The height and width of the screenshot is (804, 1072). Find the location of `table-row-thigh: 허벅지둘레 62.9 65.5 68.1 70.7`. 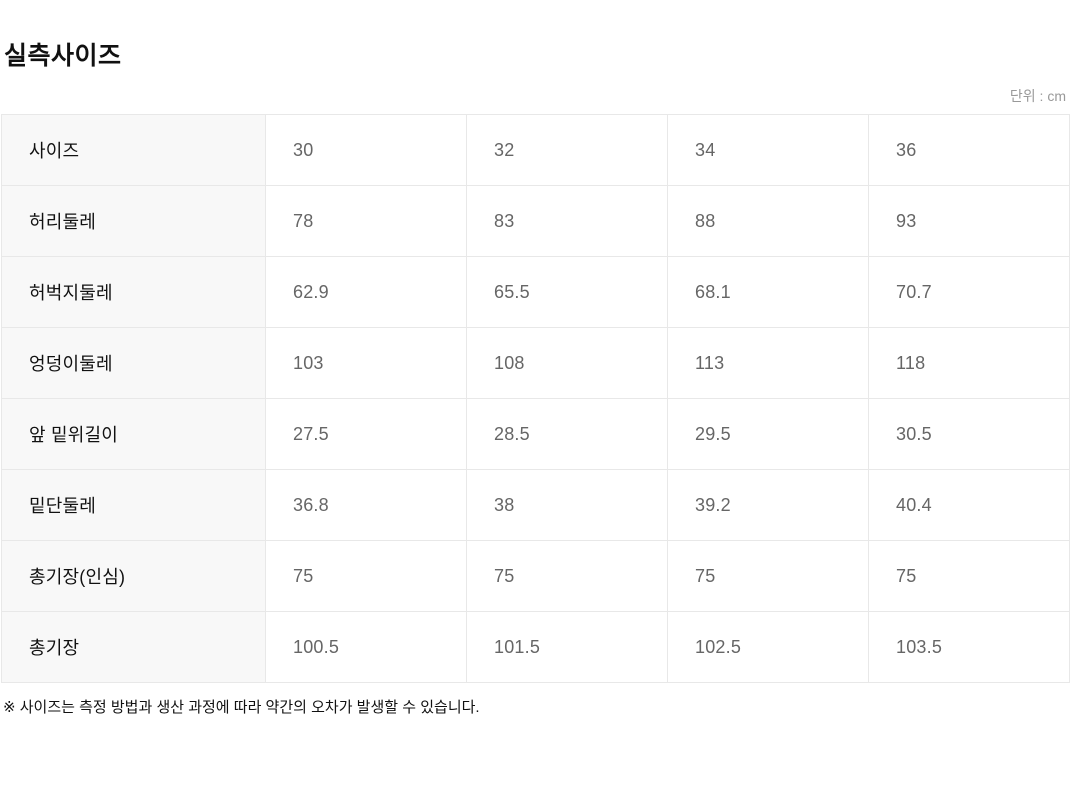

table-row-thigh: 허벅지둘레 62.9 65.5 68.1 70.7 is located at coordinates (535, 292).